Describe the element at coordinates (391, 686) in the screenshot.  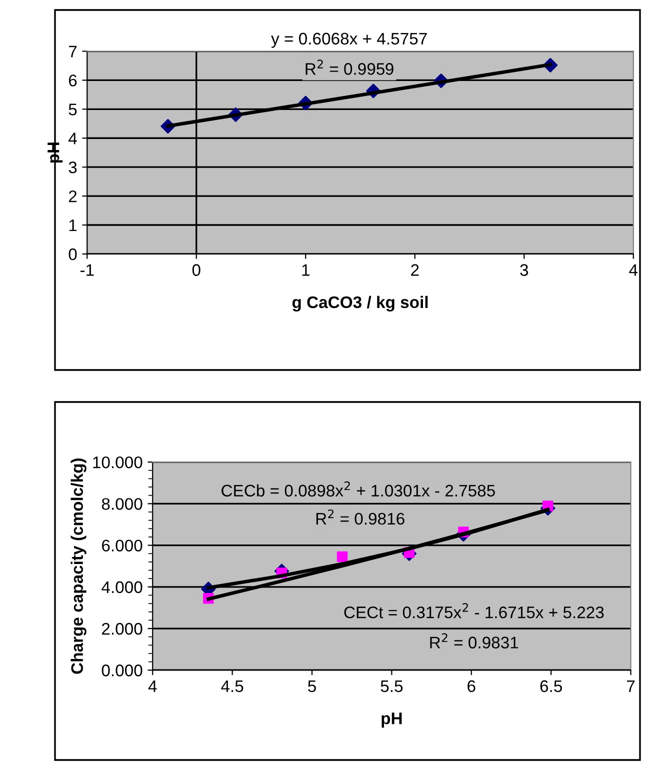
I see `x-tick-label: 5.5` at that location.